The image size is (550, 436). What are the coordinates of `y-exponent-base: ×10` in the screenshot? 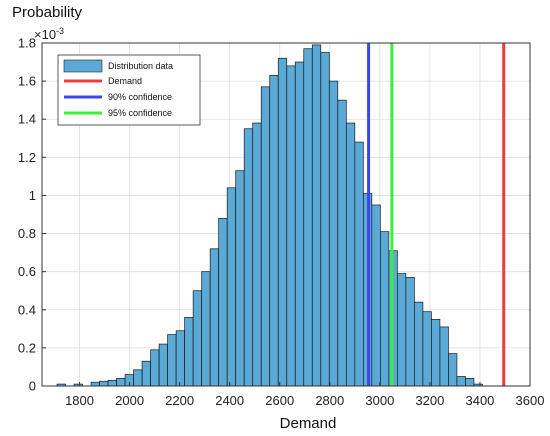 It's located at (45, 34).